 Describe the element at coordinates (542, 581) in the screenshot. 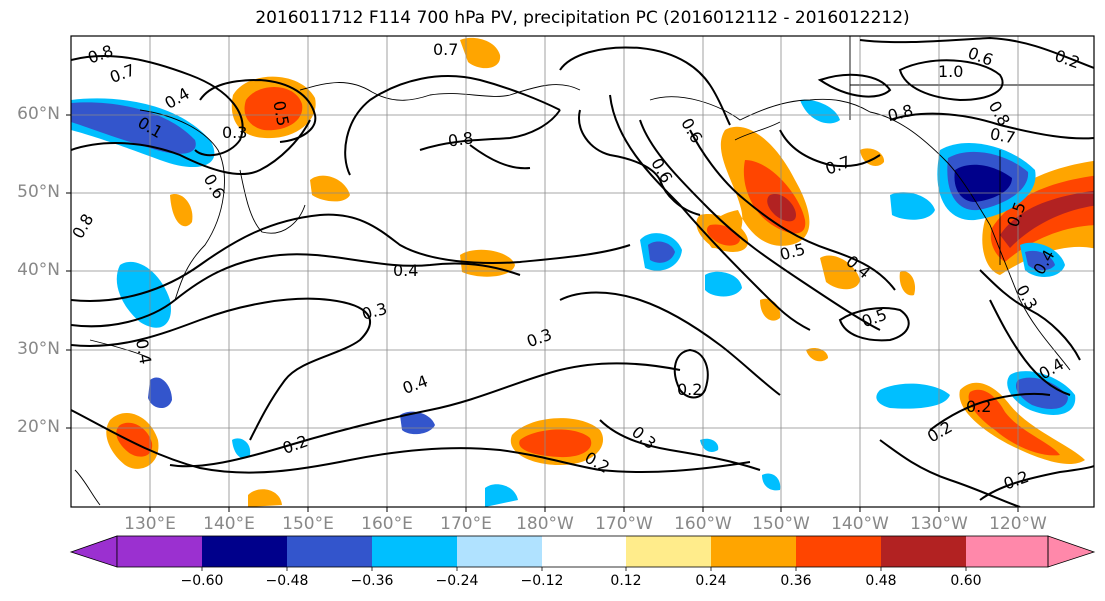

I see `colorbar-tick-label: −0.12` at that location.